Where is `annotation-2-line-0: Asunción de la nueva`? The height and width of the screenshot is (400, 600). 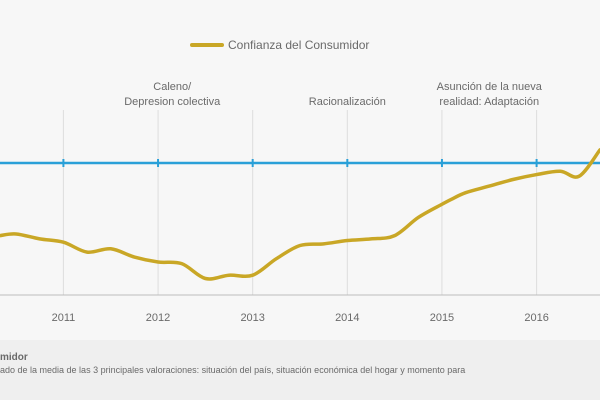 annotation-2-line-0: Asunción de la nueva is located at coordinates (490, 87).